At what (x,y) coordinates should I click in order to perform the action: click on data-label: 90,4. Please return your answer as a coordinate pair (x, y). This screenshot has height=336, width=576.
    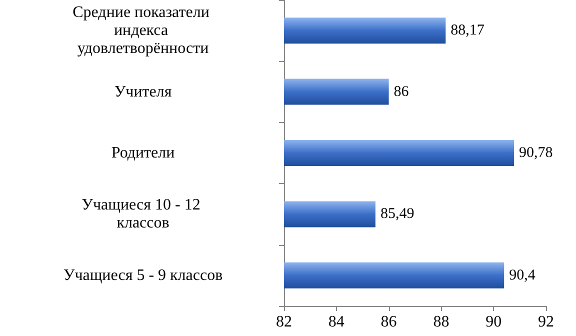
    Looking at the image, I should click on (522, 275).